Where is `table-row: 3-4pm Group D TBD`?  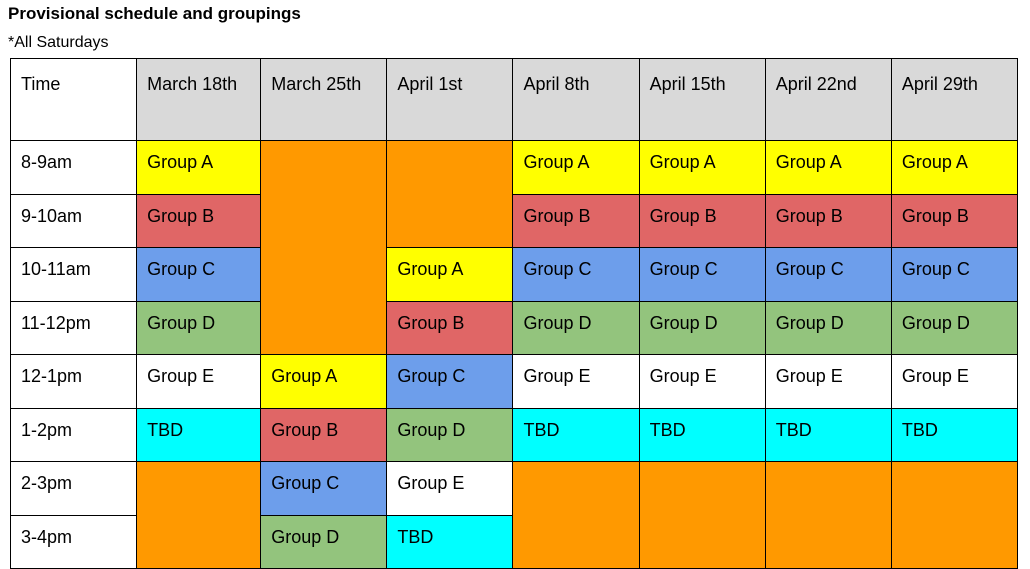 table-row: 3-4pm Group D TBD is located at coordinates (513, 541).